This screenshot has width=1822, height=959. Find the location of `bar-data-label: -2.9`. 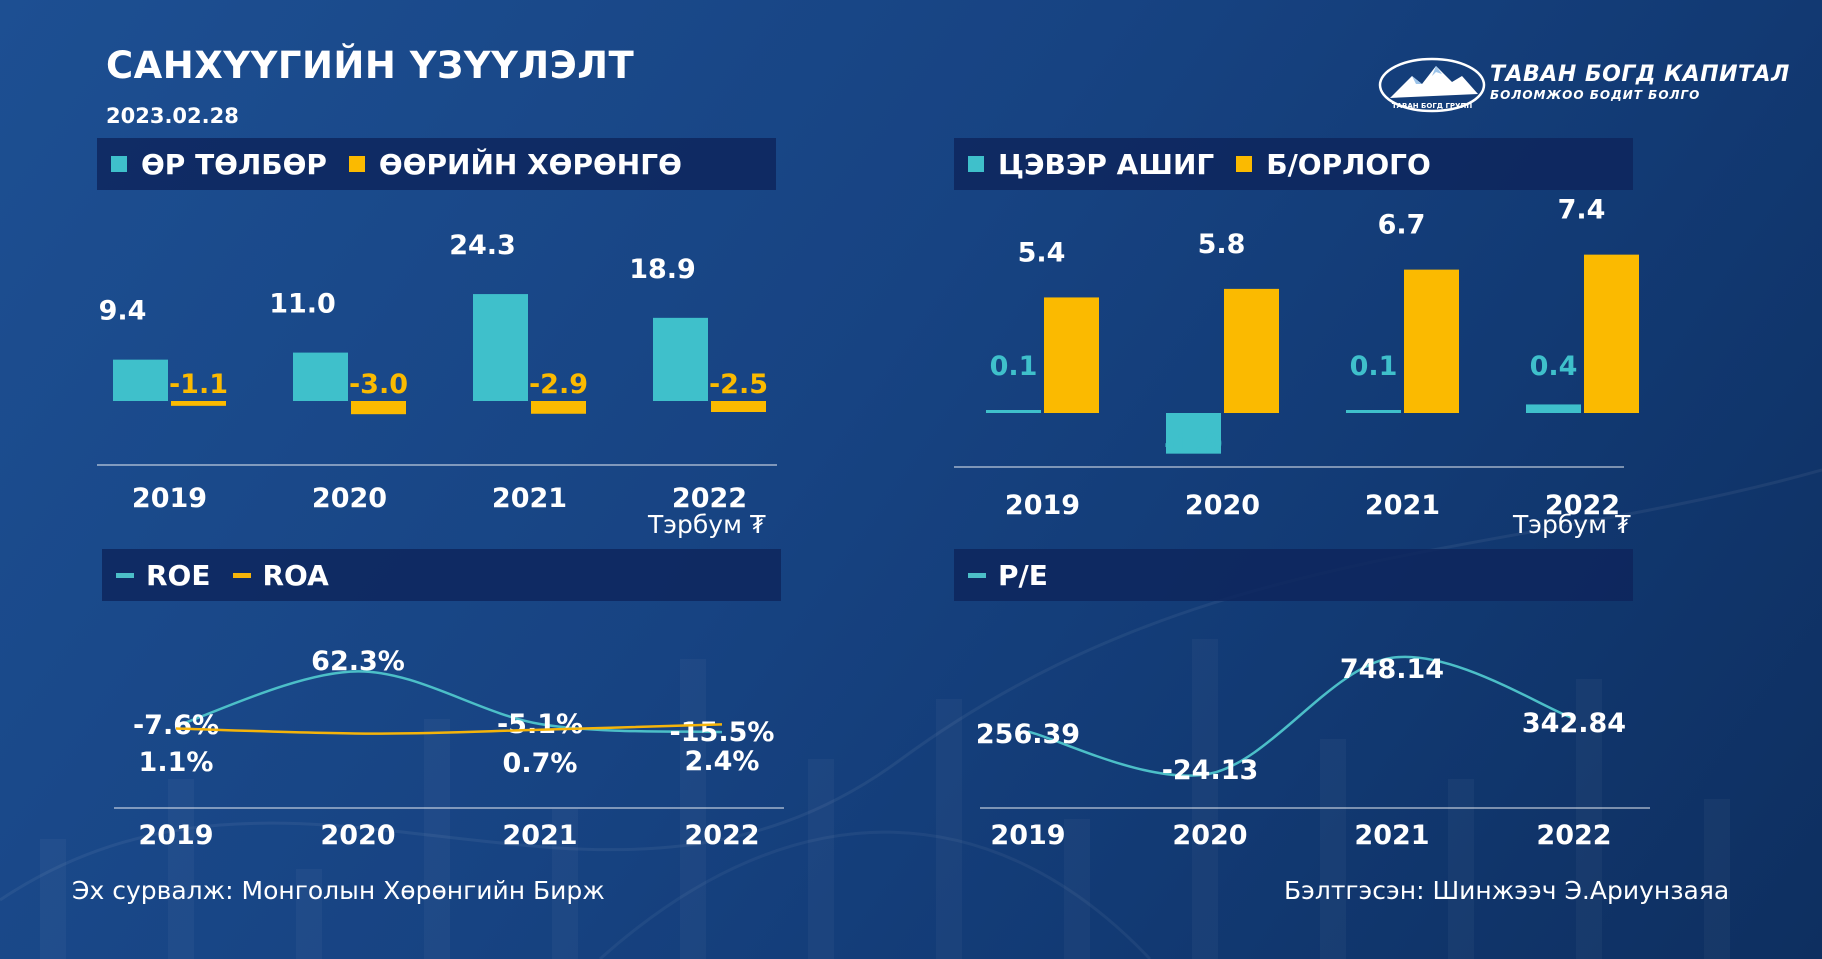

bar-data-label: -2.9 is located at coordinates (558, 384).